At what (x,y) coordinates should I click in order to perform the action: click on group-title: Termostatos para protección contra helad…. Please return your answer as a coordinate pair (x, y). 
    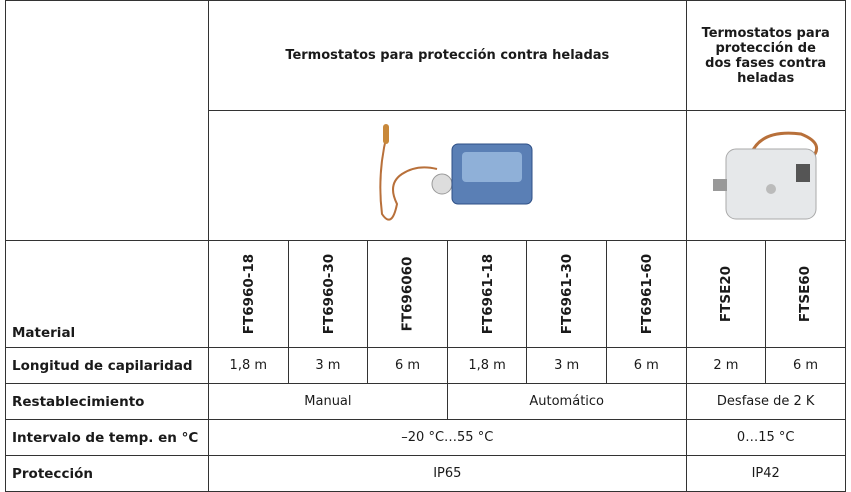
    Looking at the image, I should click on (447, 55).